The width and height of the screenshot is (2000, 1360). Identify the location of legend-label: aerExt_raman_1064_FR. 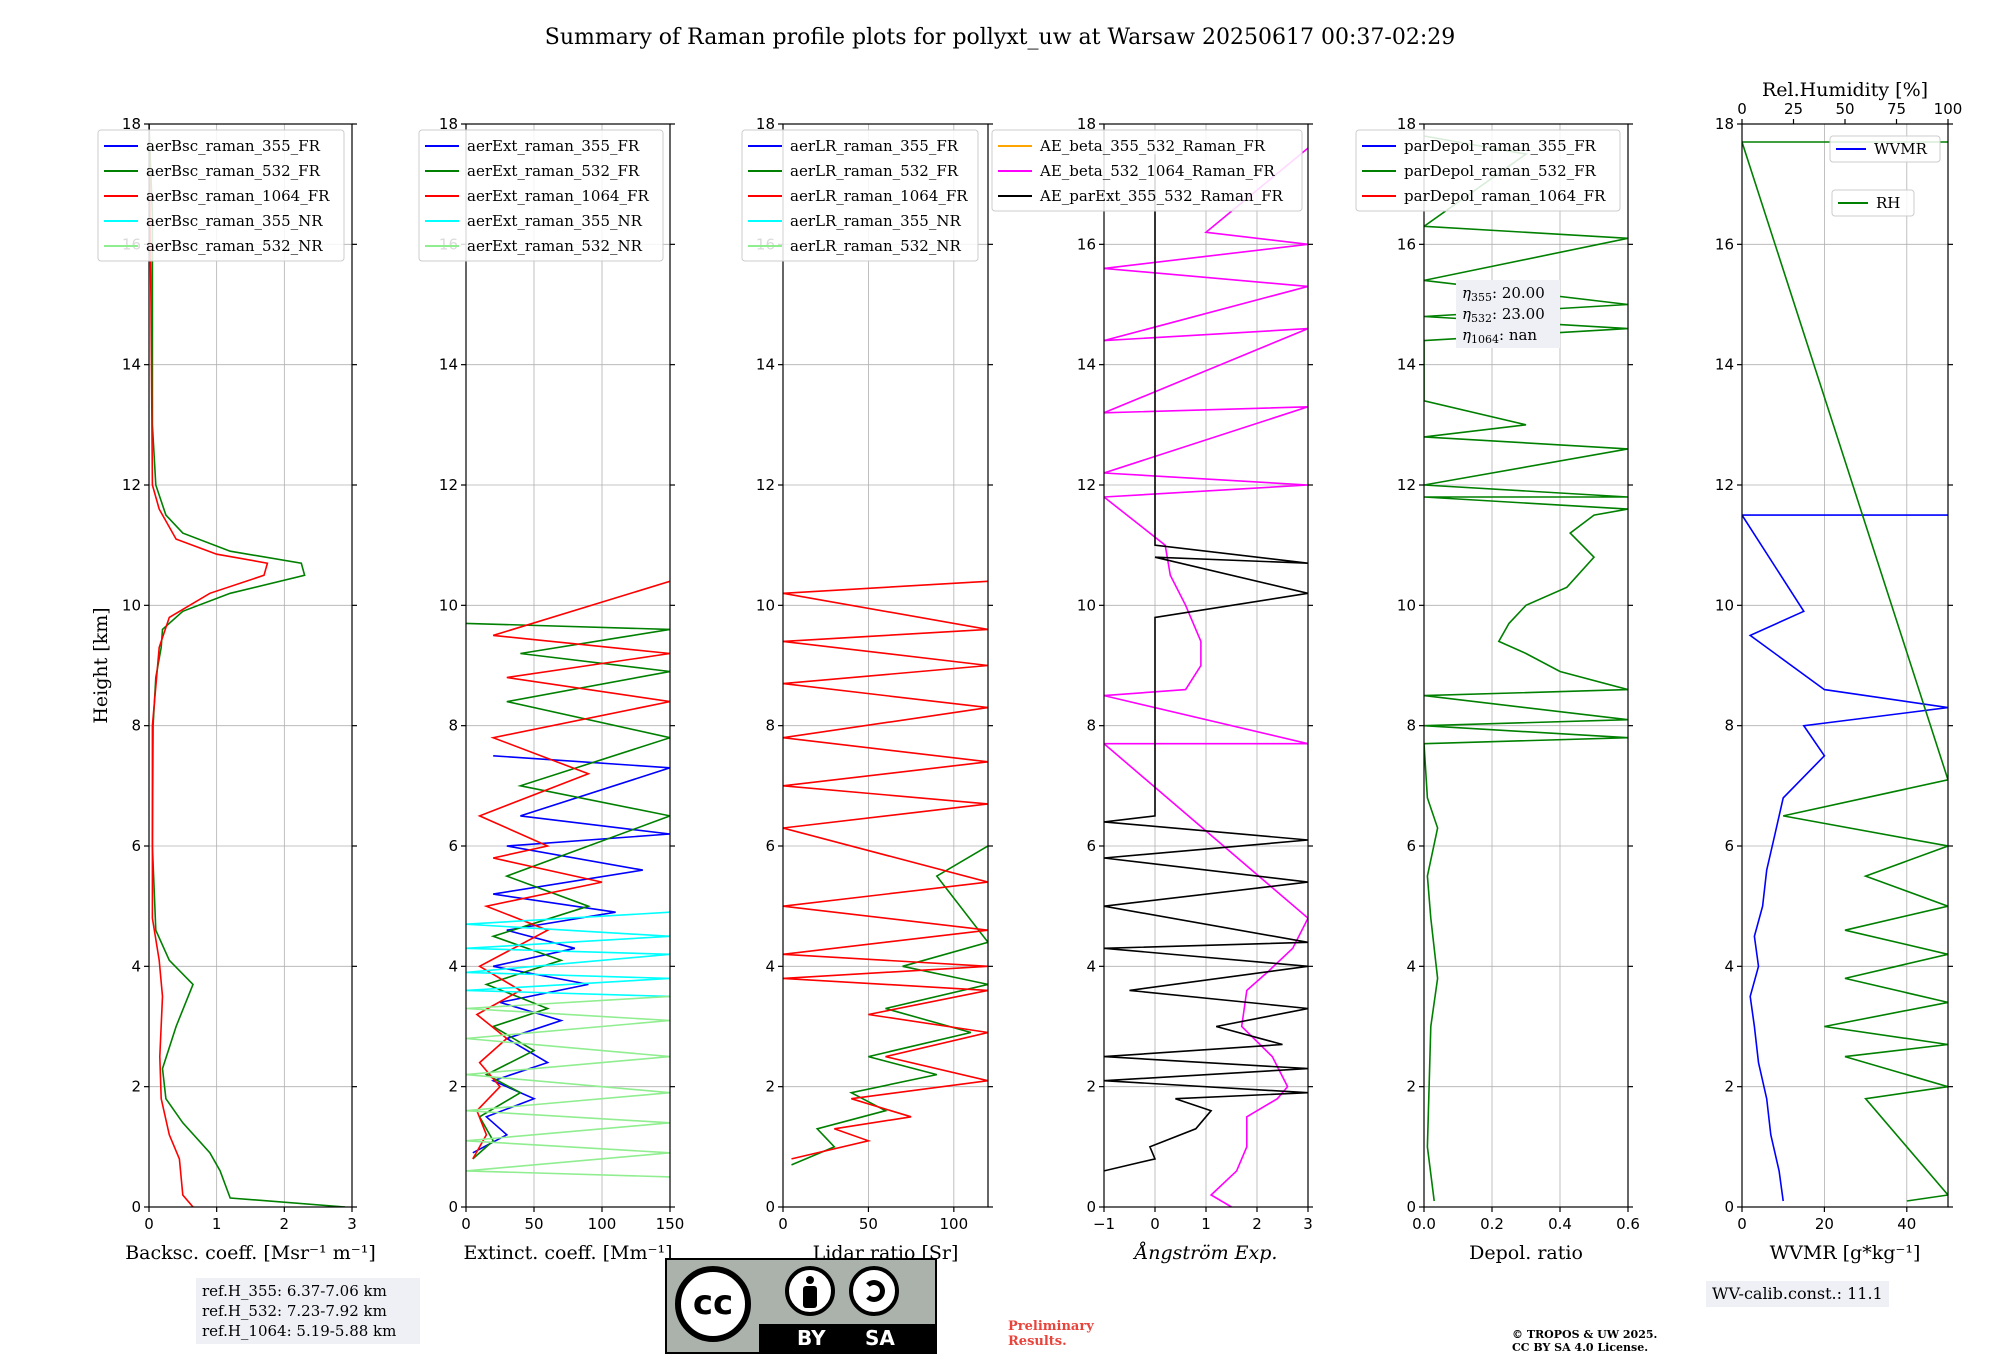
(558, 196).